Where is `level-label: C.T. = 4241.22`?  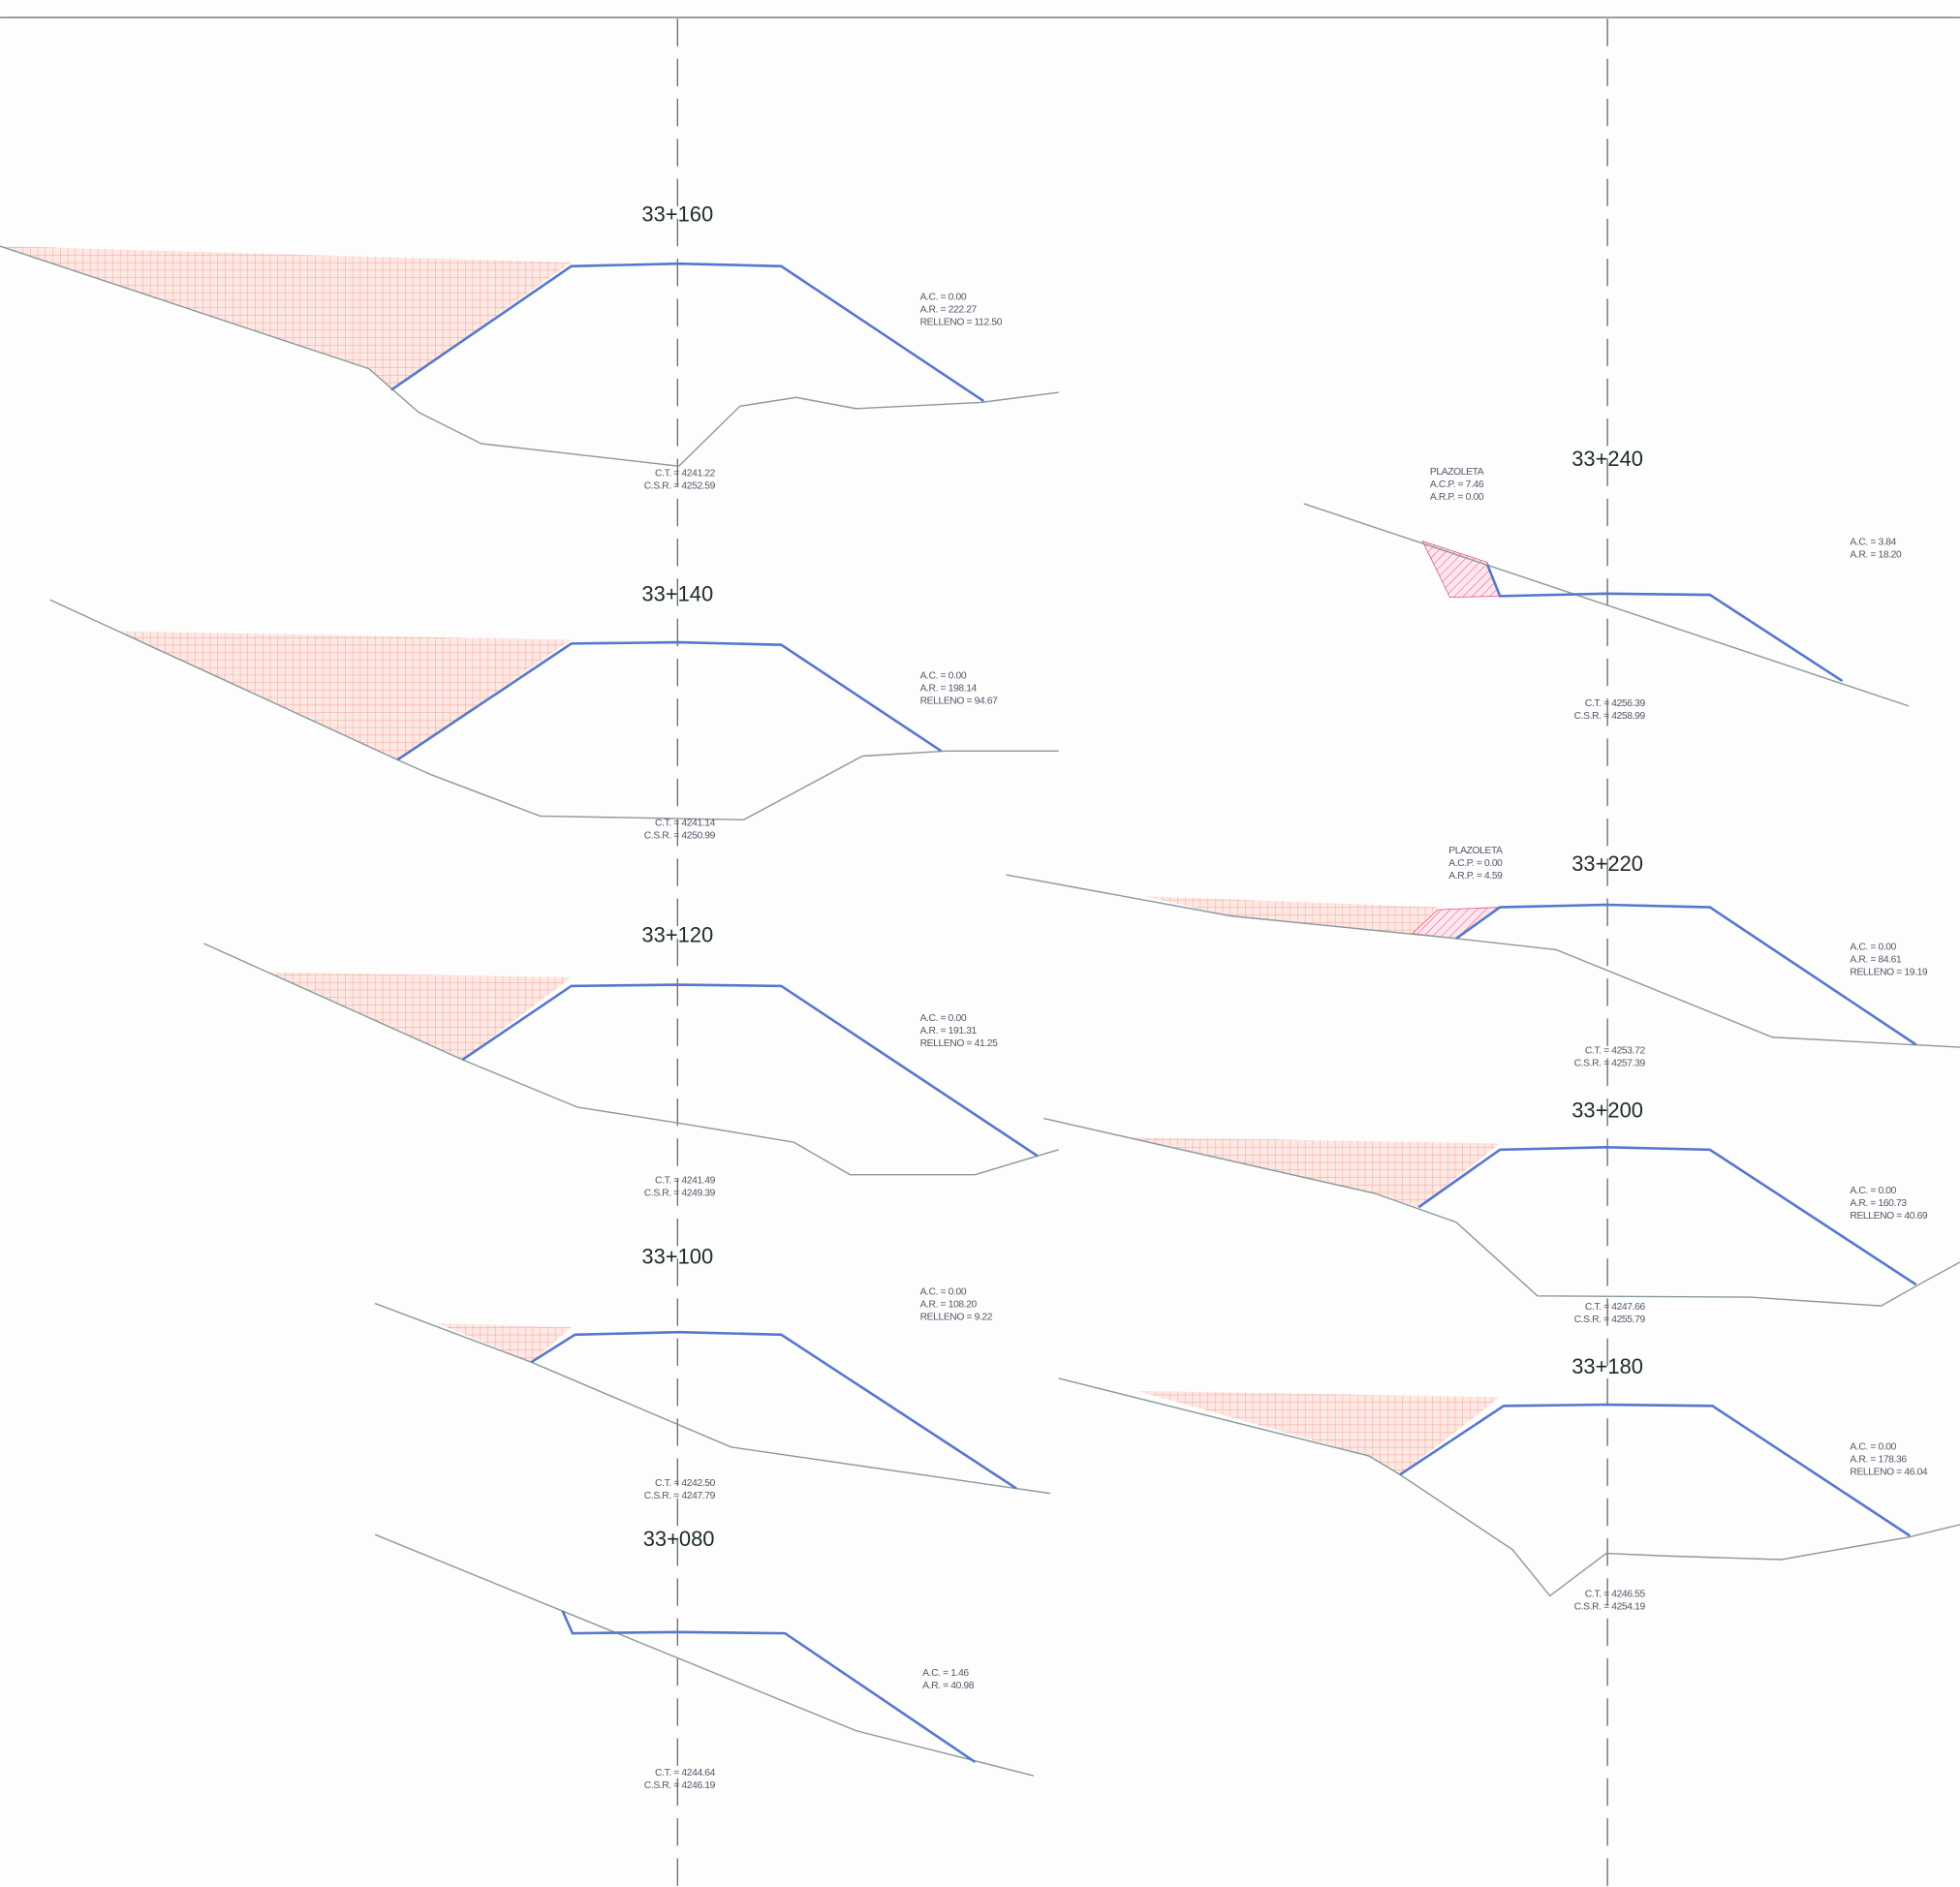 level-label: C.T. = 4241.22 is located at coordinates (685, 474).